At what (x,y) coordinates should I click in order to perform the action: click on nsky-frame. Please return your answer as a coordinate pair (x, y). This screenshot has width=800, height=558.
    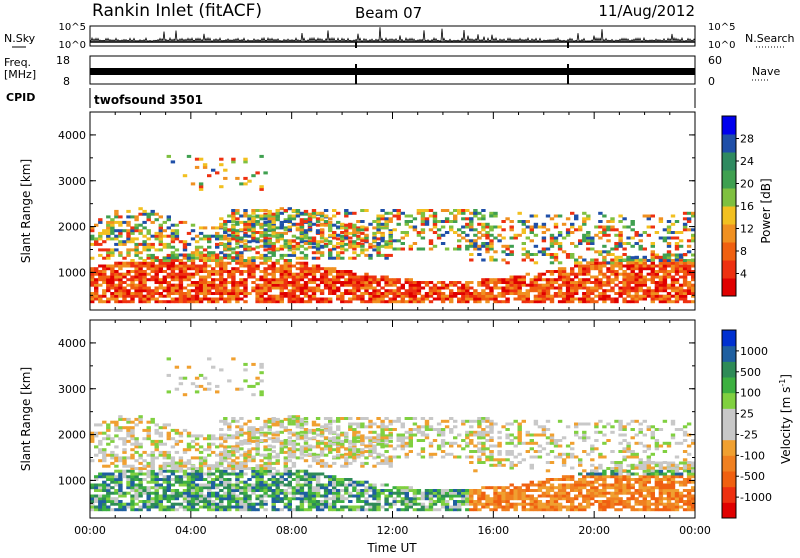
    Looking at the image, I should click on (392, 36).